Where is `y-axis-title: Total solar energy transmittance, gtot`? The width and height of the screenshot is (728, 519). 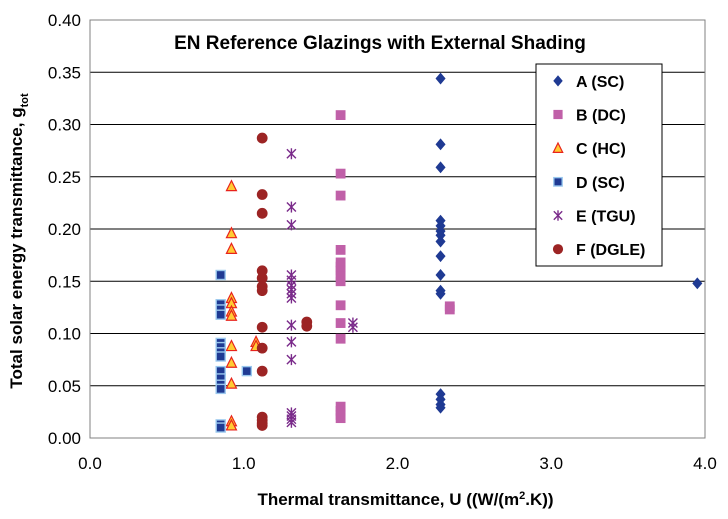 y-axis-title: Total solar energy transmittance, gtot is located at coordinates (19, 241).